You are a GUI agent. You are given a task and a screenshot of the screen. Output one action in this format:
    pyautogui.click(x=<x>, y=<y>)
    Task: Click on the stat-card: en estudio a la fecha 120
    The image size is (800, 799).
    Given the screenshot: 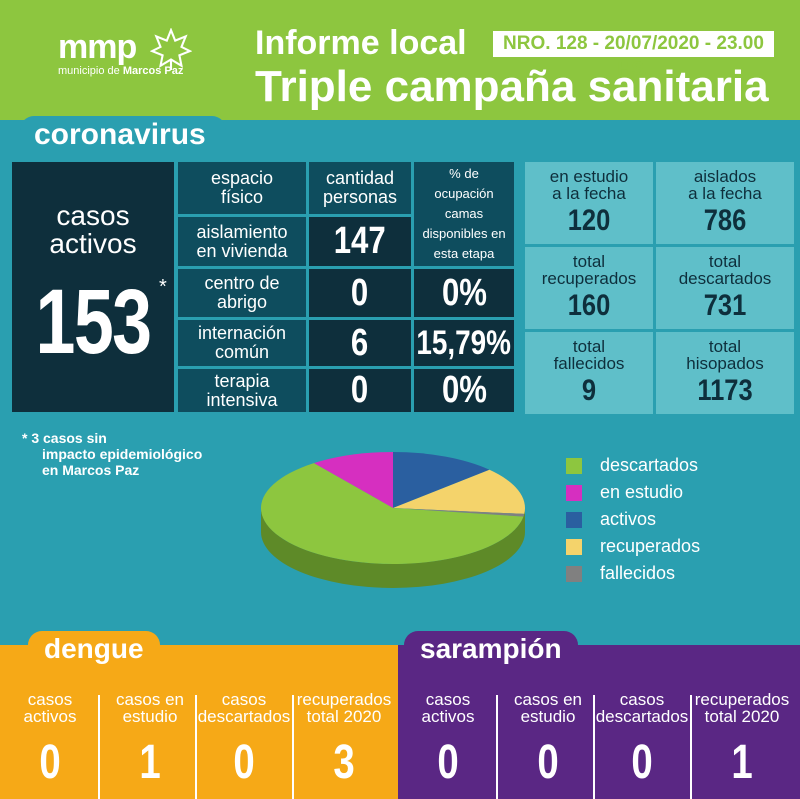 What is the action you would take?
    pyautogui.click(x=589, y=203)
    